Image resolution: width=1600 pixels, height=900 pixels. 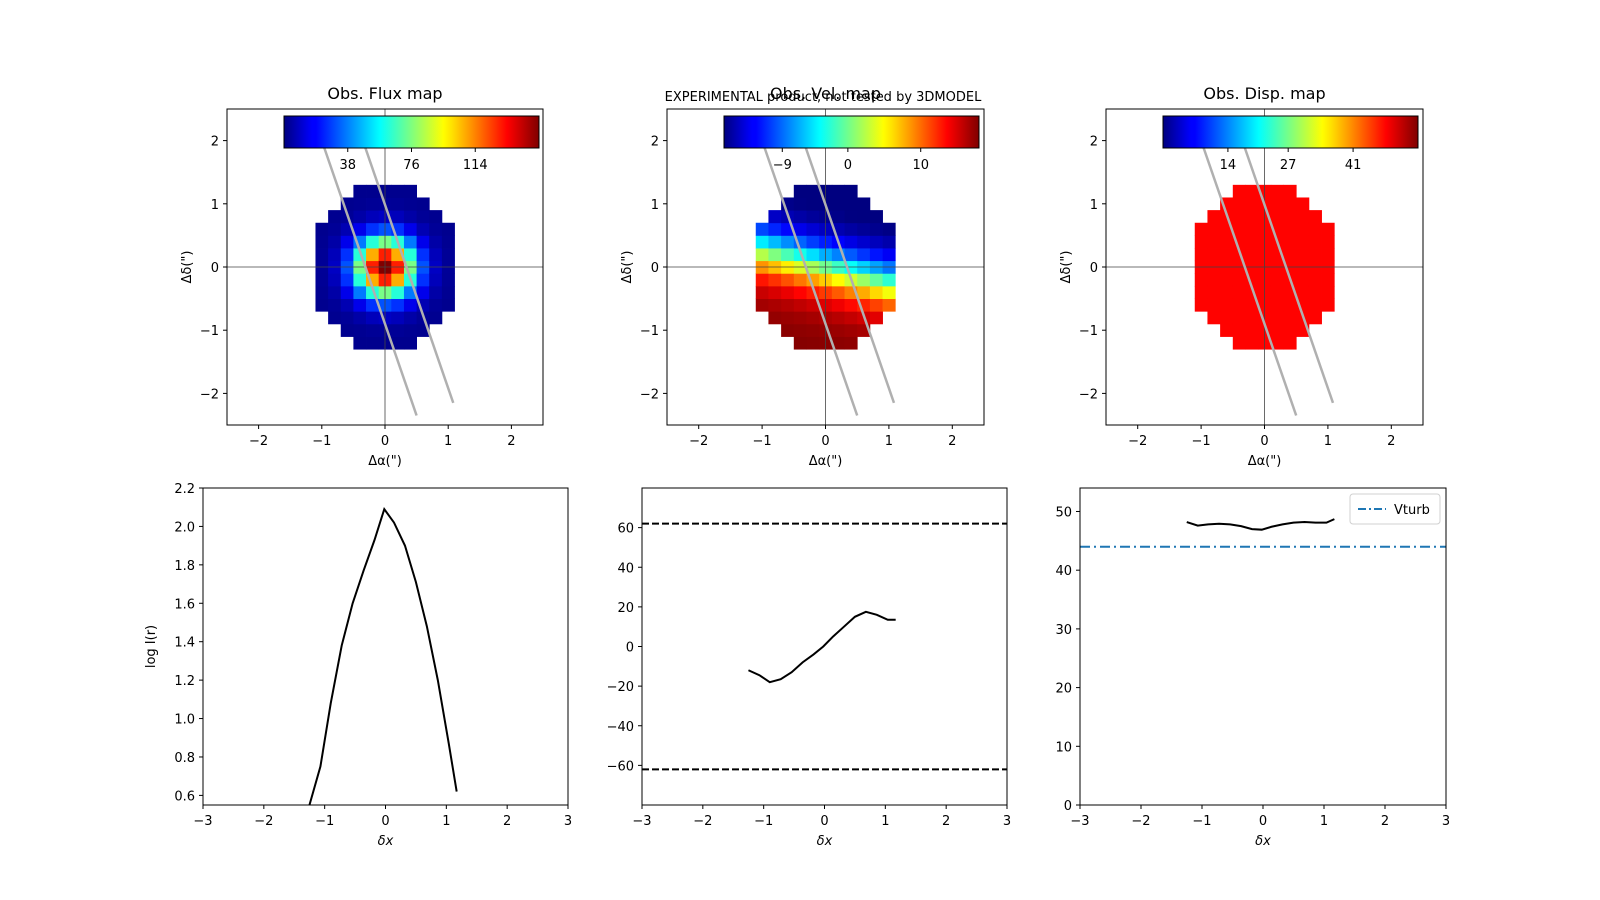 I want to click on x-axis-label: δx, so click(x=825, y=841).